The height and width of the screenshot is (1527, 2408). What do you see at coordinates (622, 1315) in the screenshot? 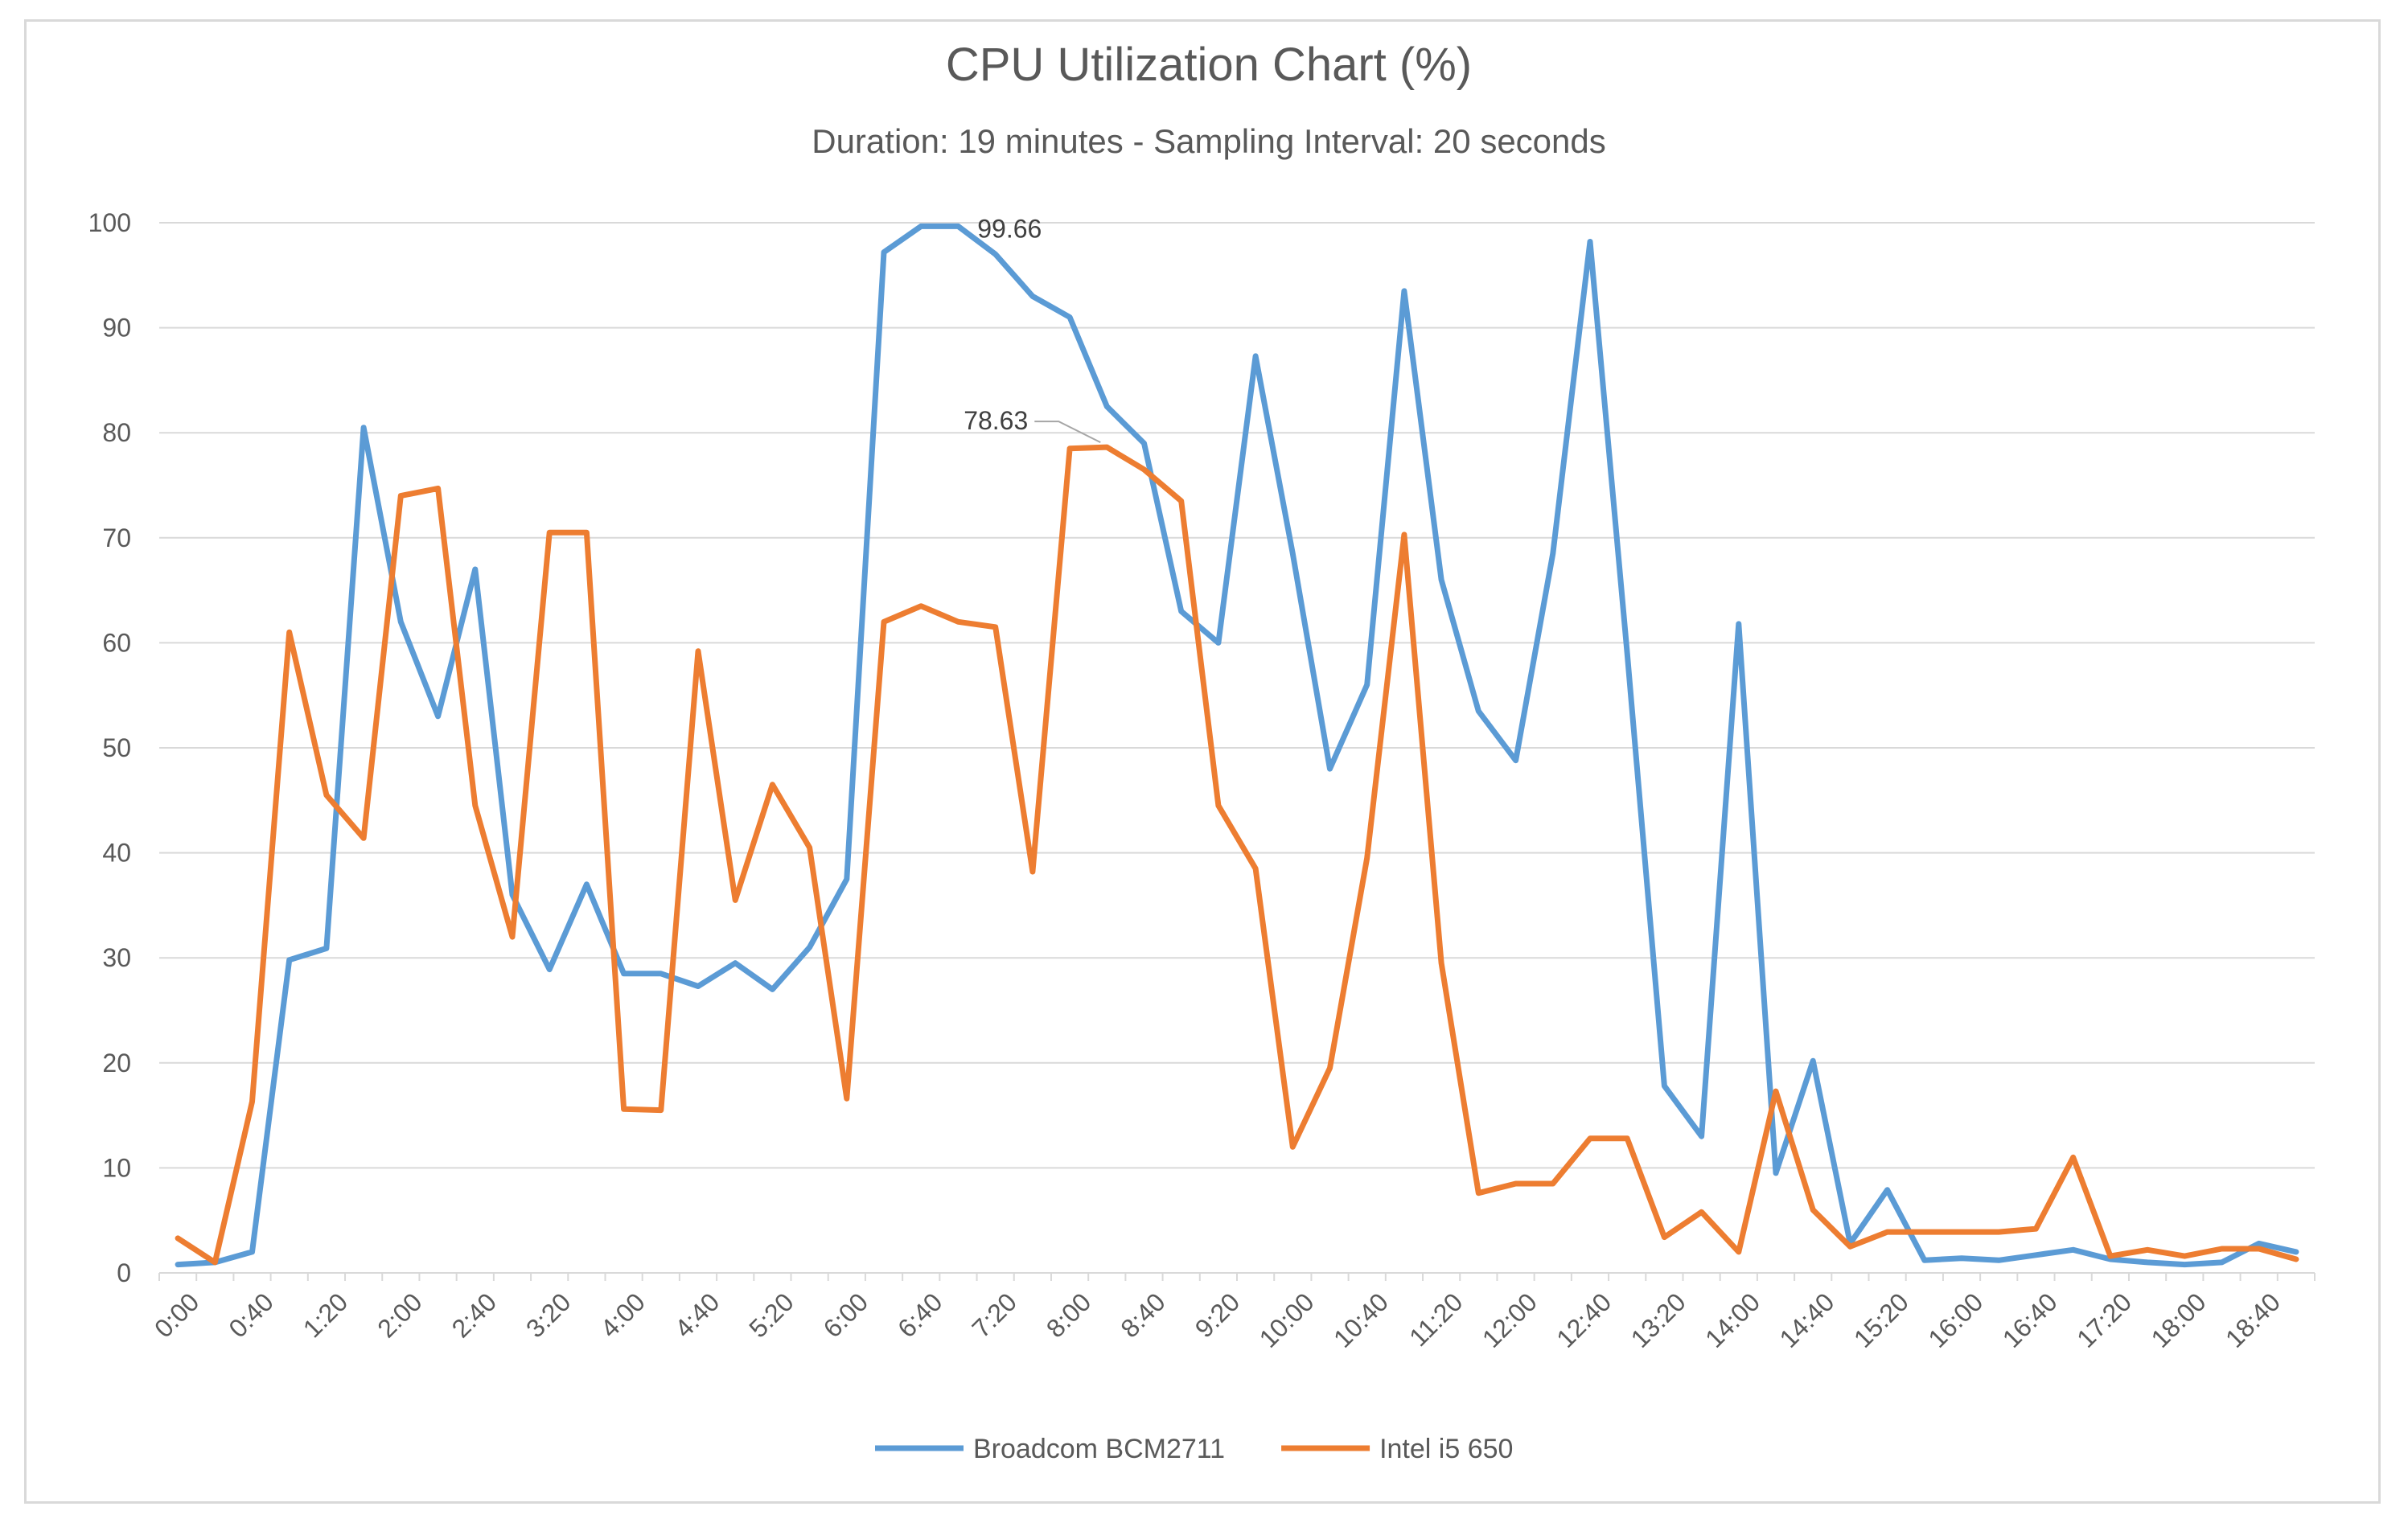
I see `x-tick-label: 4:00` at bounding box center [622, 1315].